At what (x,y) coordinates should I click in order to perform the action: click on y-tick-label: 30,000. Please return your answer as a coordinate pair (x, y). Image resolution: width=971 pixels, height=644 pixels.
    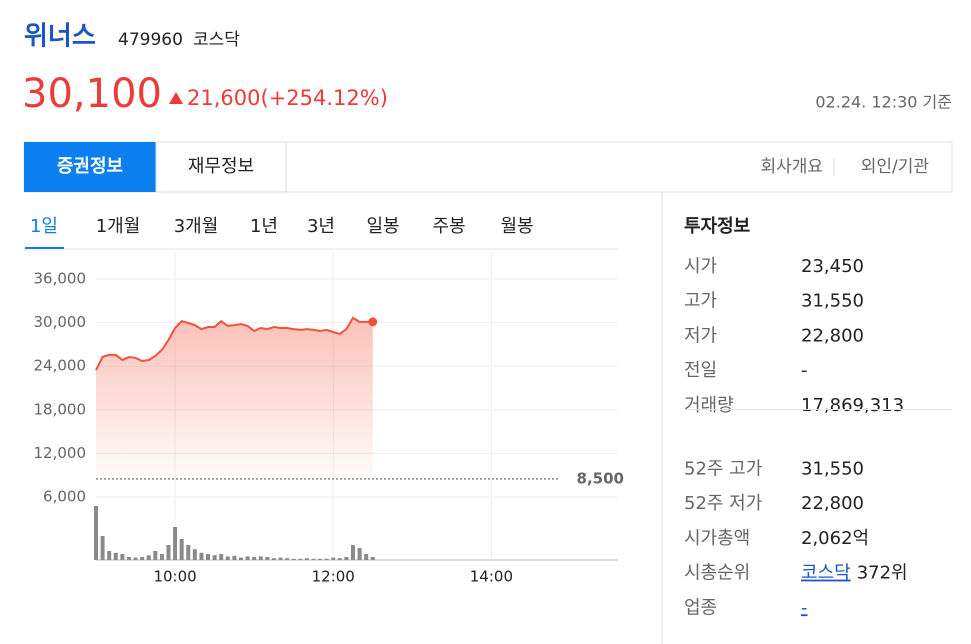
    Looking at the image, I should click on (60, 322).